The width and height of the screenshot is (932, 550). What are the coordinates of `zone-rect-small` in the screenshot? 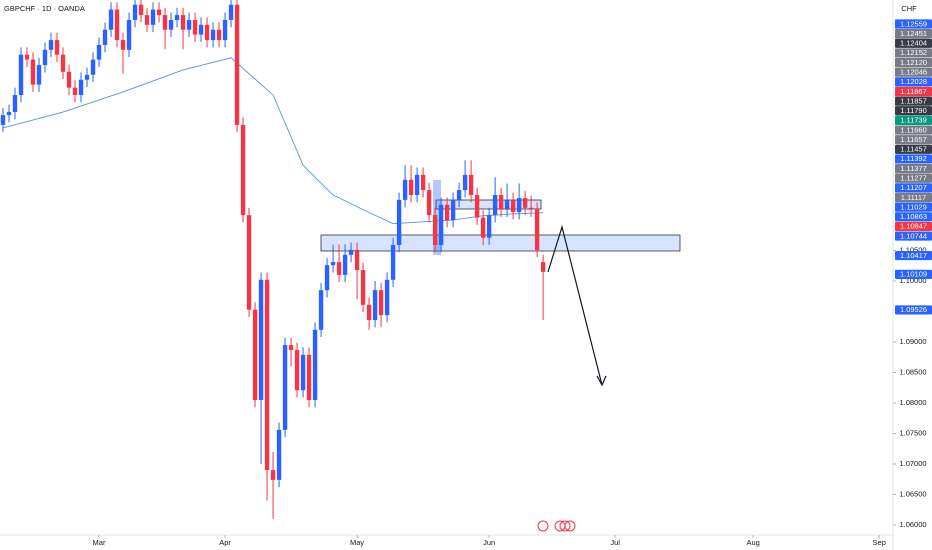 It's located at (488, 204).